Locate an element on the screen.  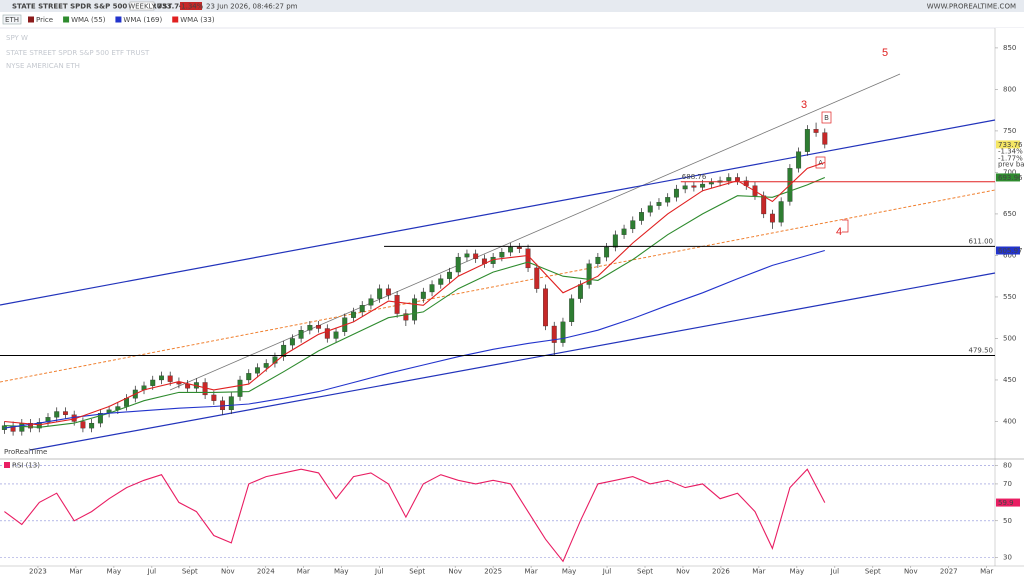
legend-label: WMA (169) is located at coordinates (142, 20).